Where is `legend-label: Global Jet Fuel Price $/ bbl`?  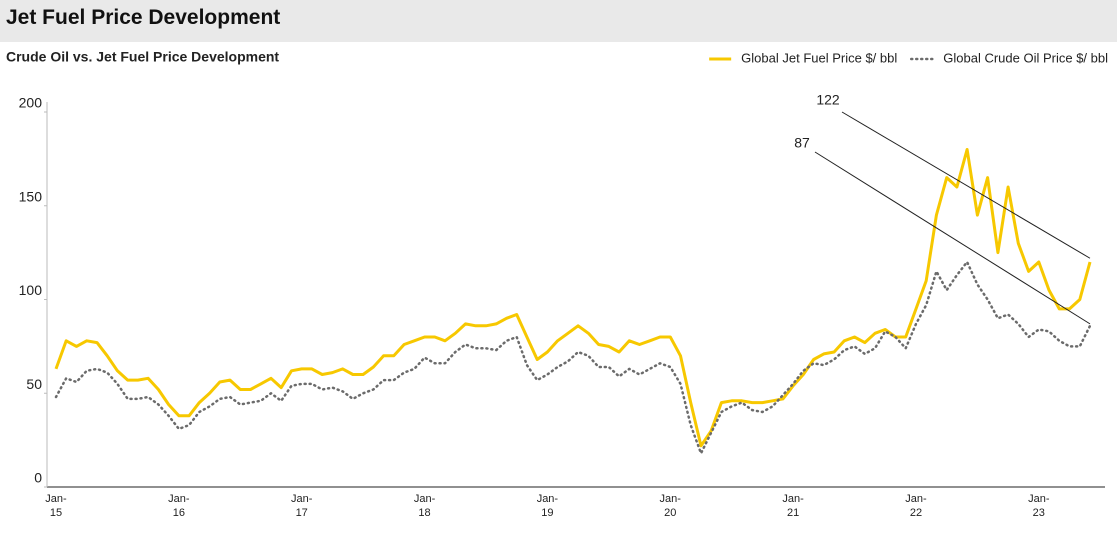
legend-label: Global Jet Fuel Price $/ bbl is located at coordinates (819, 57).